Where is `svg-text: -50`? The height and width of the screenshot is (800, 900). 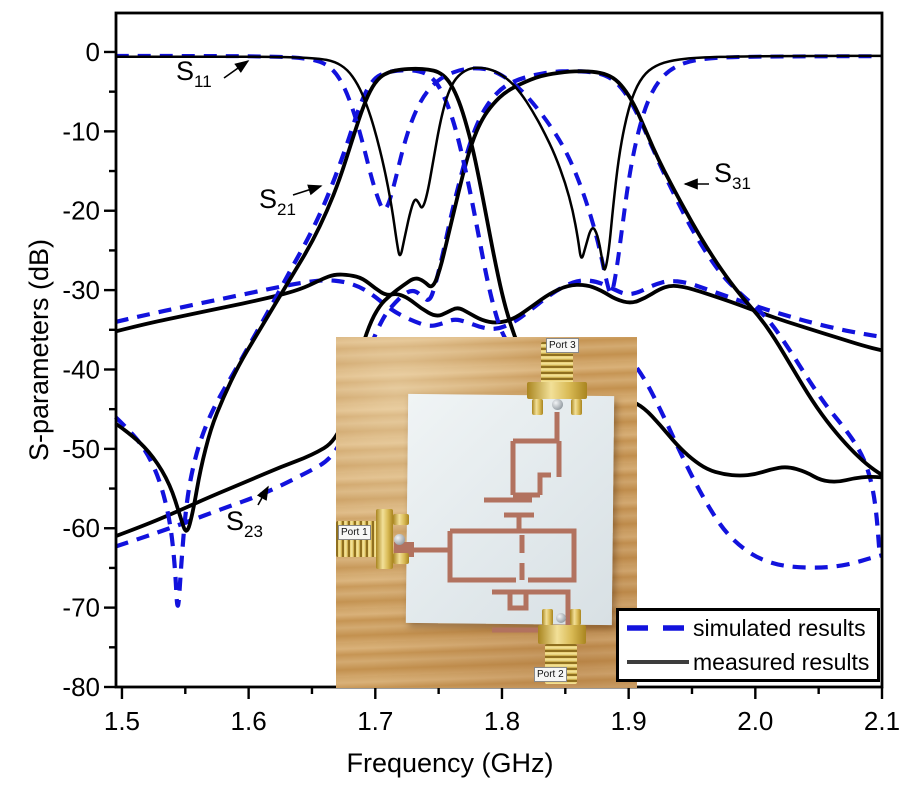
svg-text: -50 is located at coordinates (81, 449).